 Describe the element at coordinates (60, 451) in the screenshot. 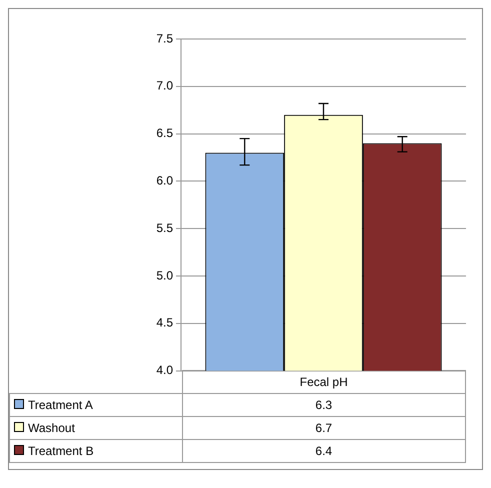

I see `legend-label: Treatment B` at that location.